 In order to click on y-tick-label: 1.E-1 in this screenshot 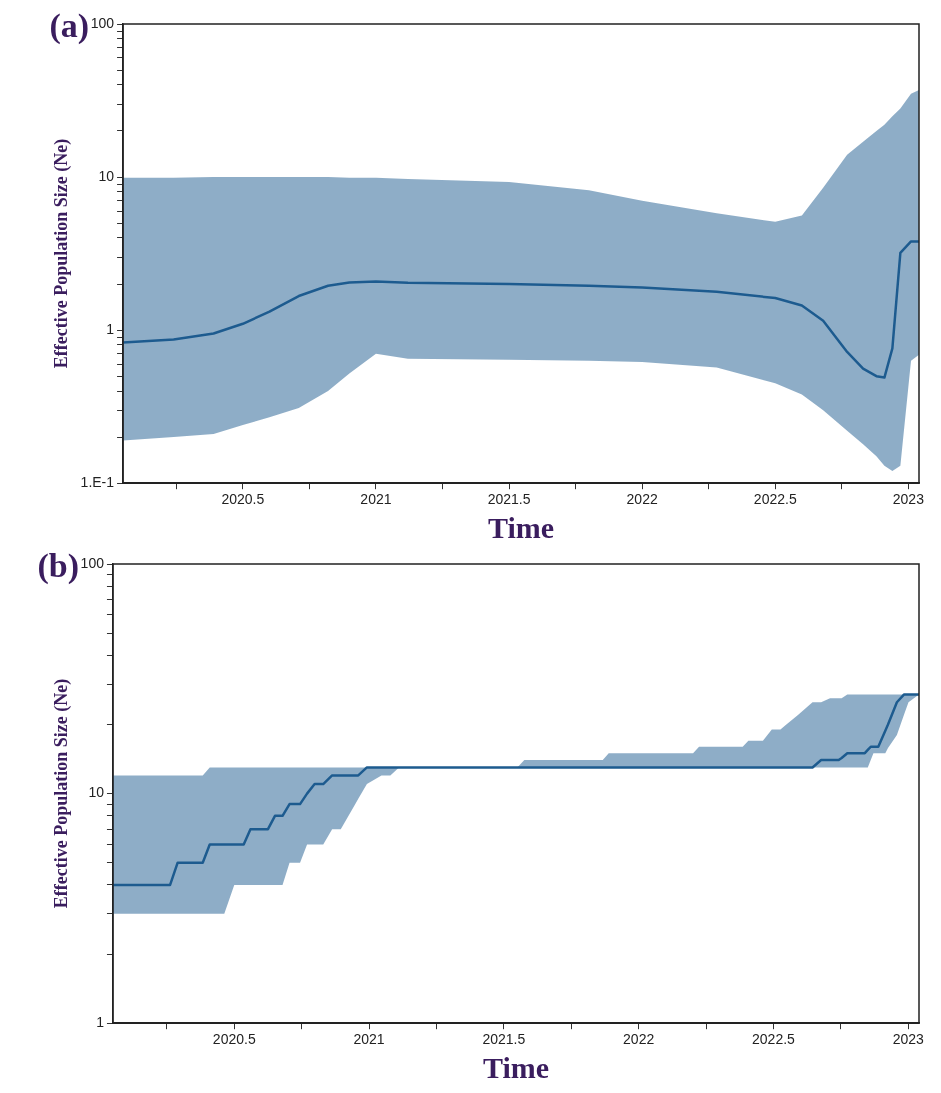, I will do `click(97, 482)`.